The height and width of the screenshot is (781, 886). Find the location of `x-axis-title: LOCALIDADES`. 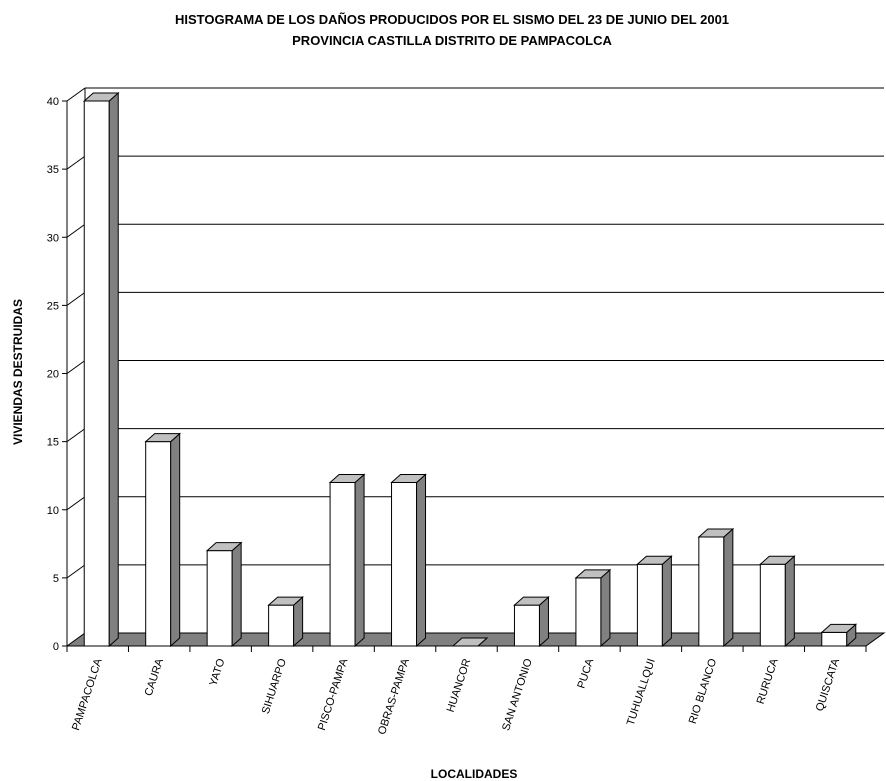

x-axis-title: LOCALIDADES is located at coordinates (474, 774).